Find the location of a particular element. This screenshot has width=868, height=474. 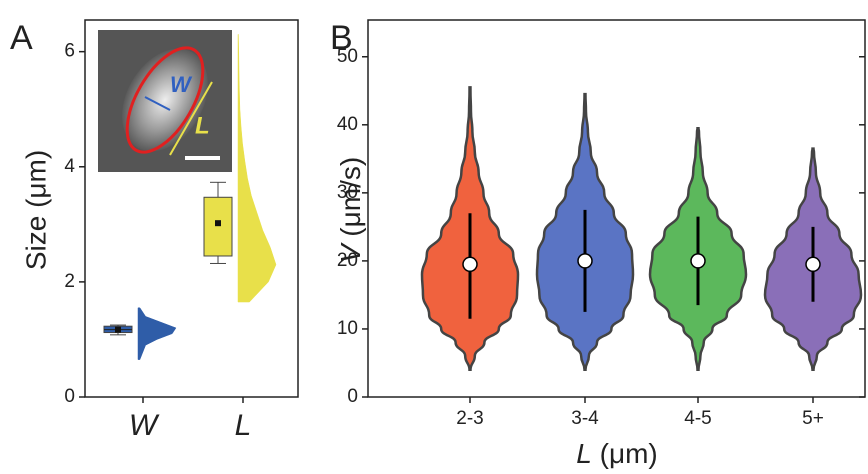

y-axis-label: V (μm/s) is located at coordinates (350, 210).